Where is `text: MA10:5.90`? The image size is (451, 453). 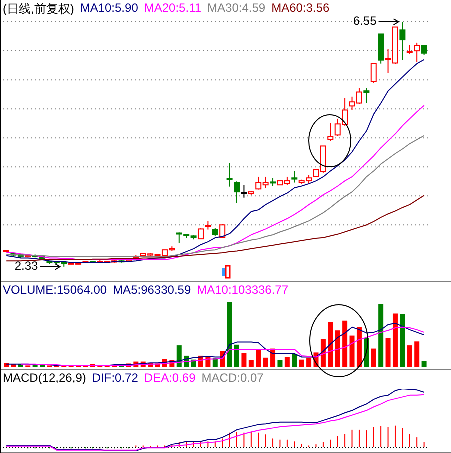 text: MA10:5.90 is located at coordinates (109, 9).